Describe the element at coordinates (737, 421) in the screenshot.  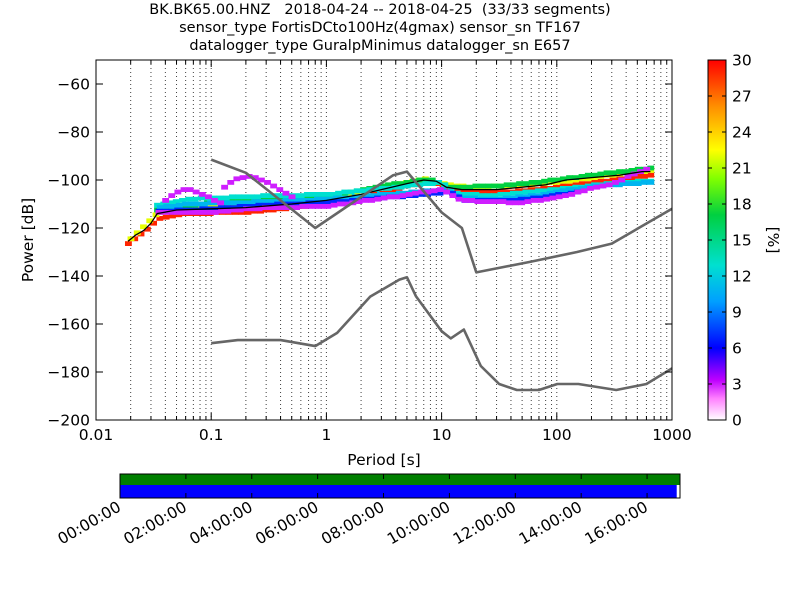
I see `colorbar-tick-label: 0` at that location.